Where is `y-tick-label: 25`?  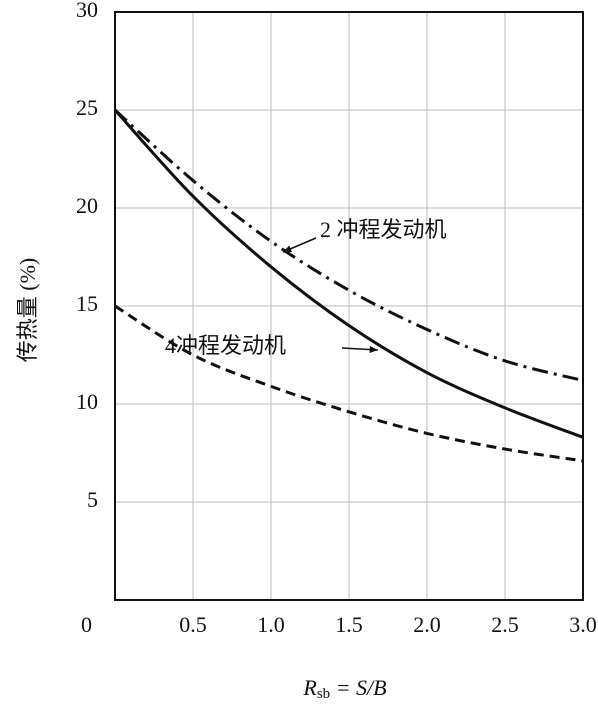 y-tick-label: 25 is located at coordinates (87, 107).